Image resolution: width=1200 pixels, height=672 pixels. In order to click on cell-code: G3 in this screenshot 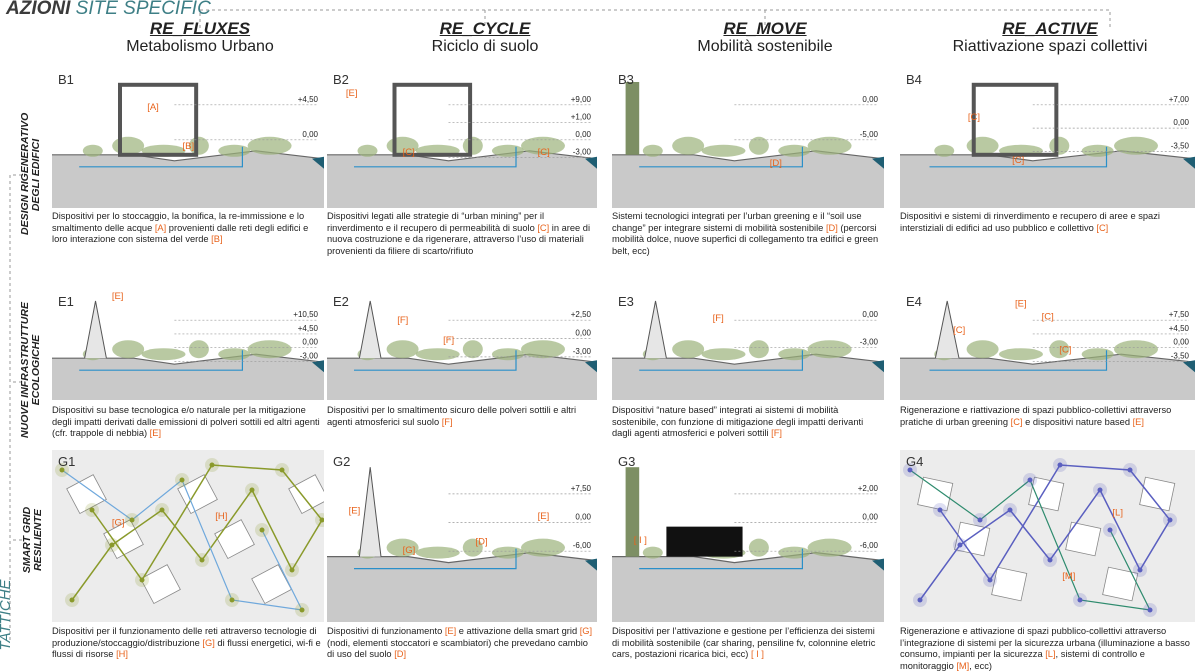, I will do `click(626, 461)`.